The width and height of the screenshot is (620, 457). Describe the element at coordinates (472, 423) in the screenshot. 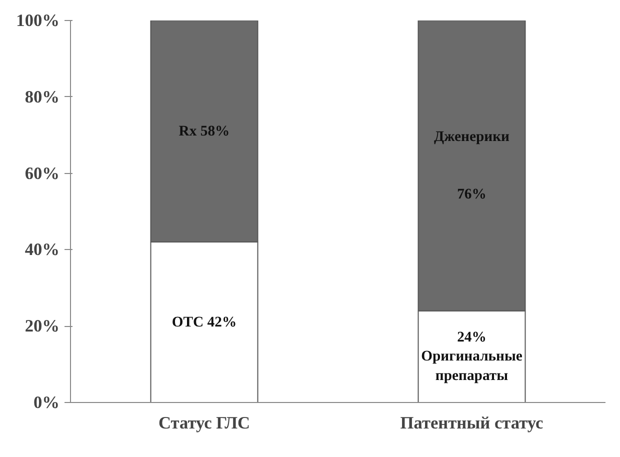

I see `x-tick-label: Патентный статус` at that location.